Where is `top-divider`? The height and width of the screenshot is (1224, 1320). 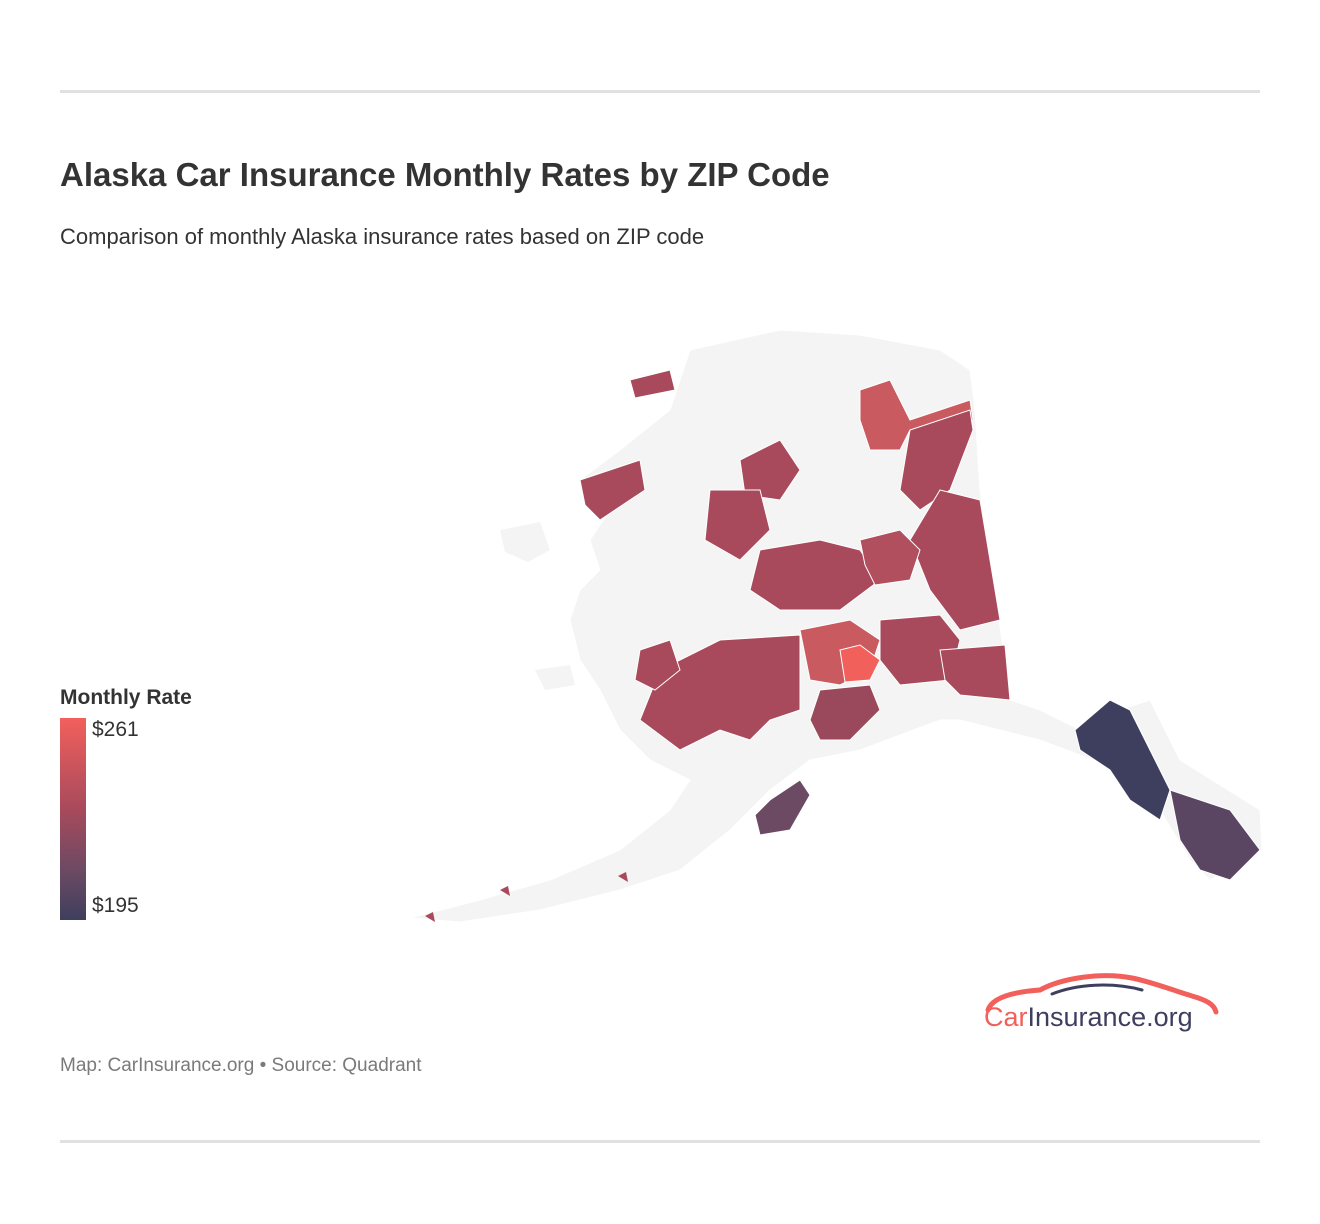
top-divider is located at coordinates (660, 91).